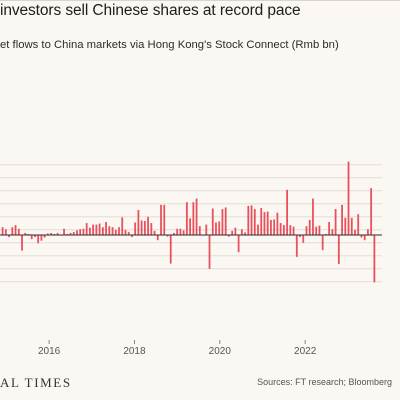  Describe the element at coordinates (220, 351) in the screenshot. I see `x-tick-label: 2020` at that location.